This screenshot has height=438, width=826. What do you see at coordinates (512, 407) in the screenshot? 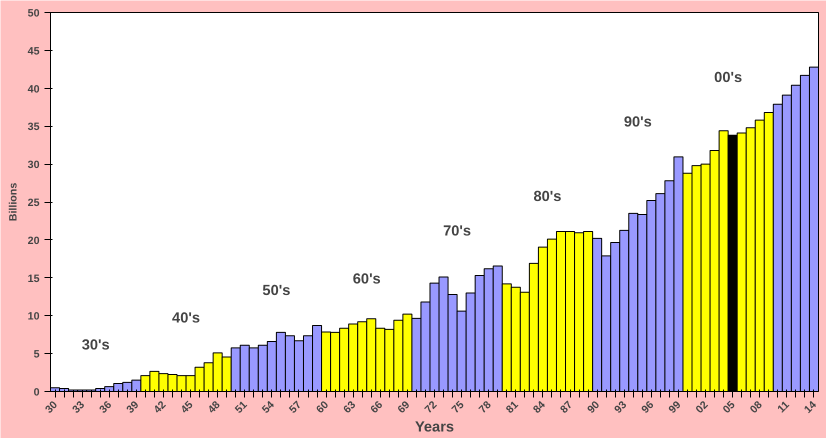
I see `x-tick-label: 81` at bounding box center [512, 407].